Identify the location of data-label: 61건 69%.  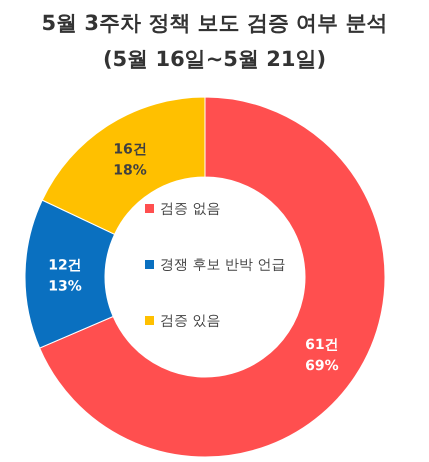
(322, 355).